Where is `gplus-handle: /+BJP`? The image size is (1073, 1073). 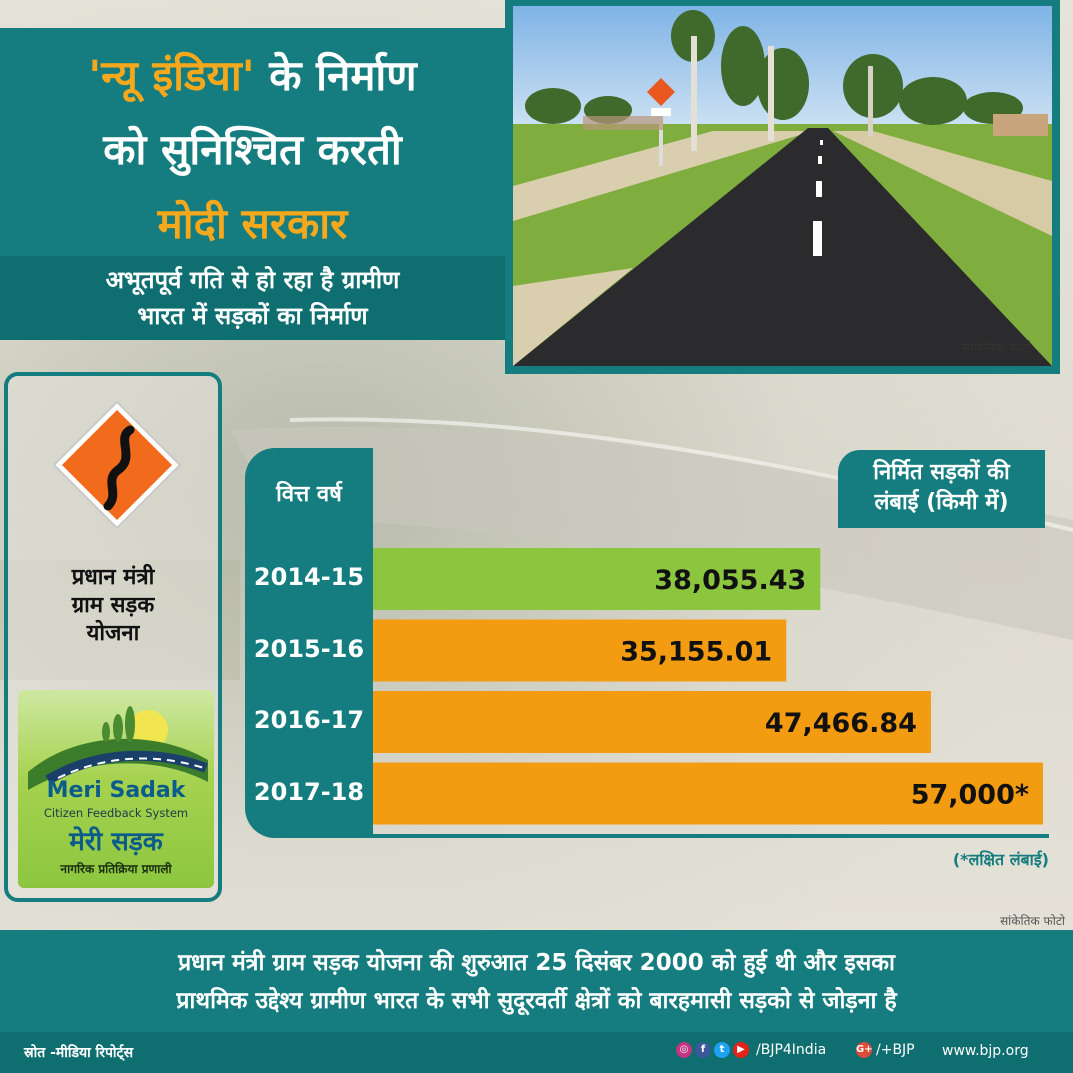 gplus-handle: /+BJP is located at coordinates (895, 1050).